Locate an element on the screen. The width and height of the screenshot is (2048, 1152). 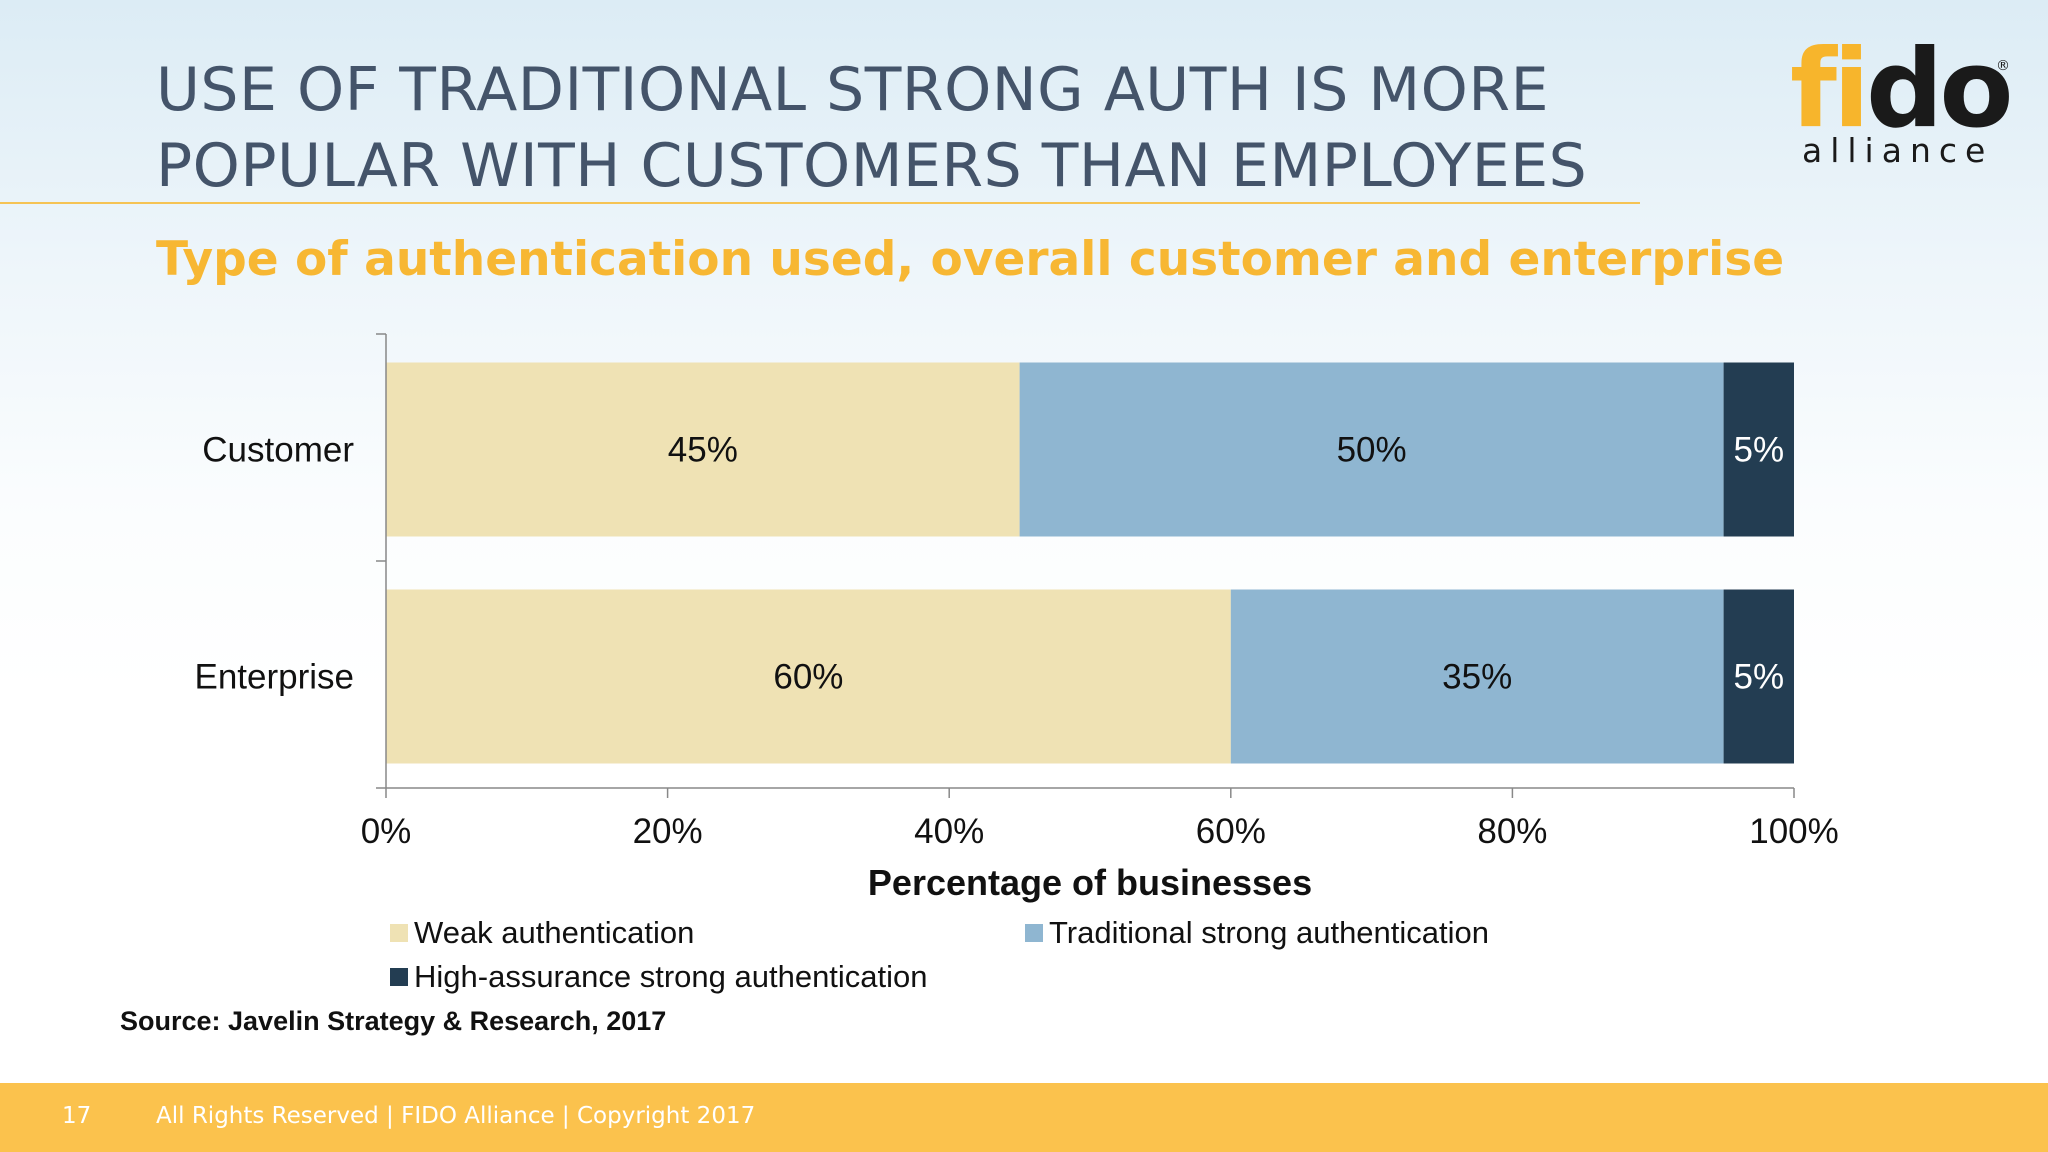
logo-letter: d is located at coordinates (1902, 94).